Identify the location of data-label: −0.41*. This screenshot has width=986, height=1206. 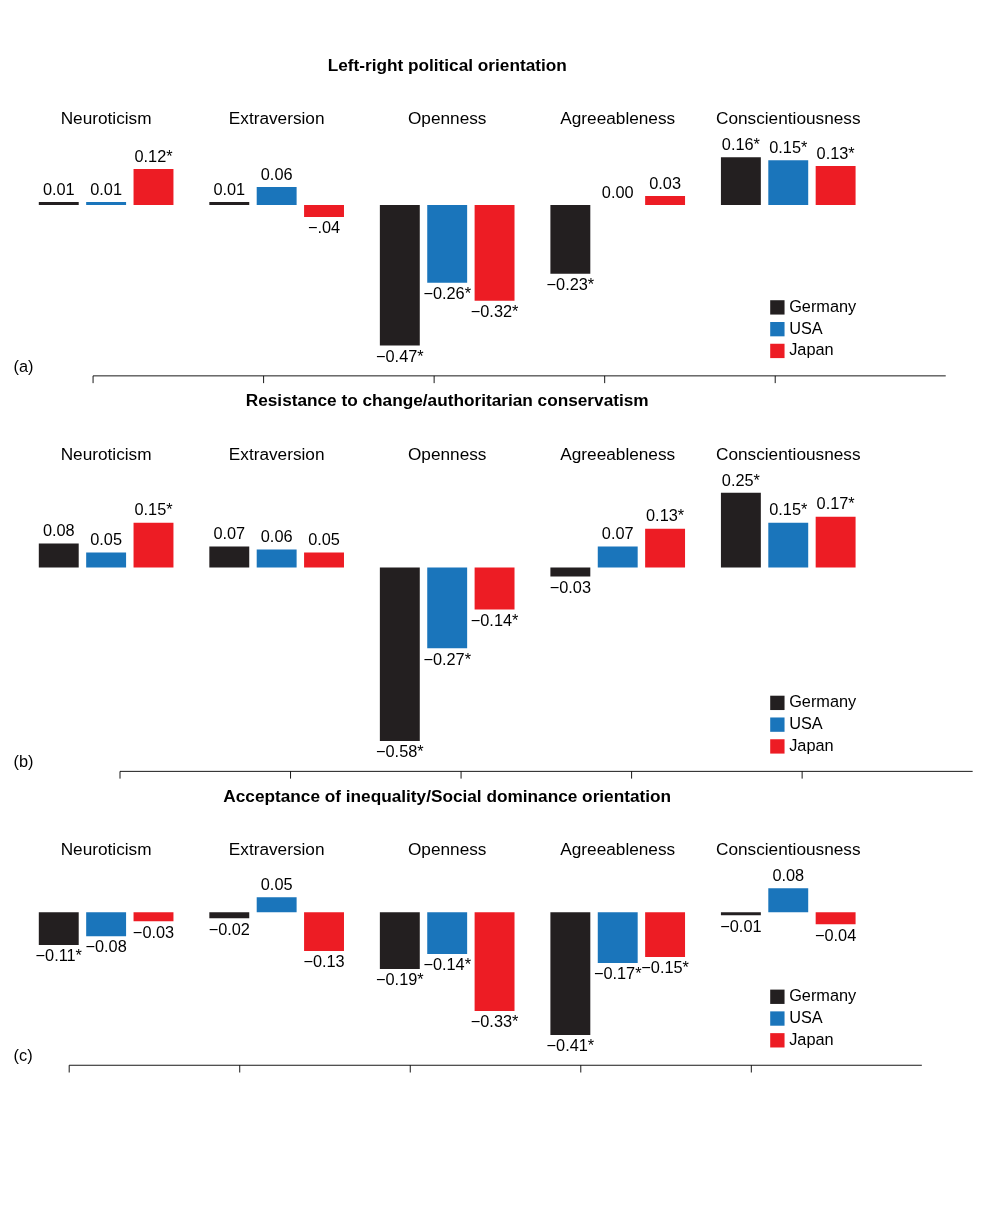
(570, 1045).